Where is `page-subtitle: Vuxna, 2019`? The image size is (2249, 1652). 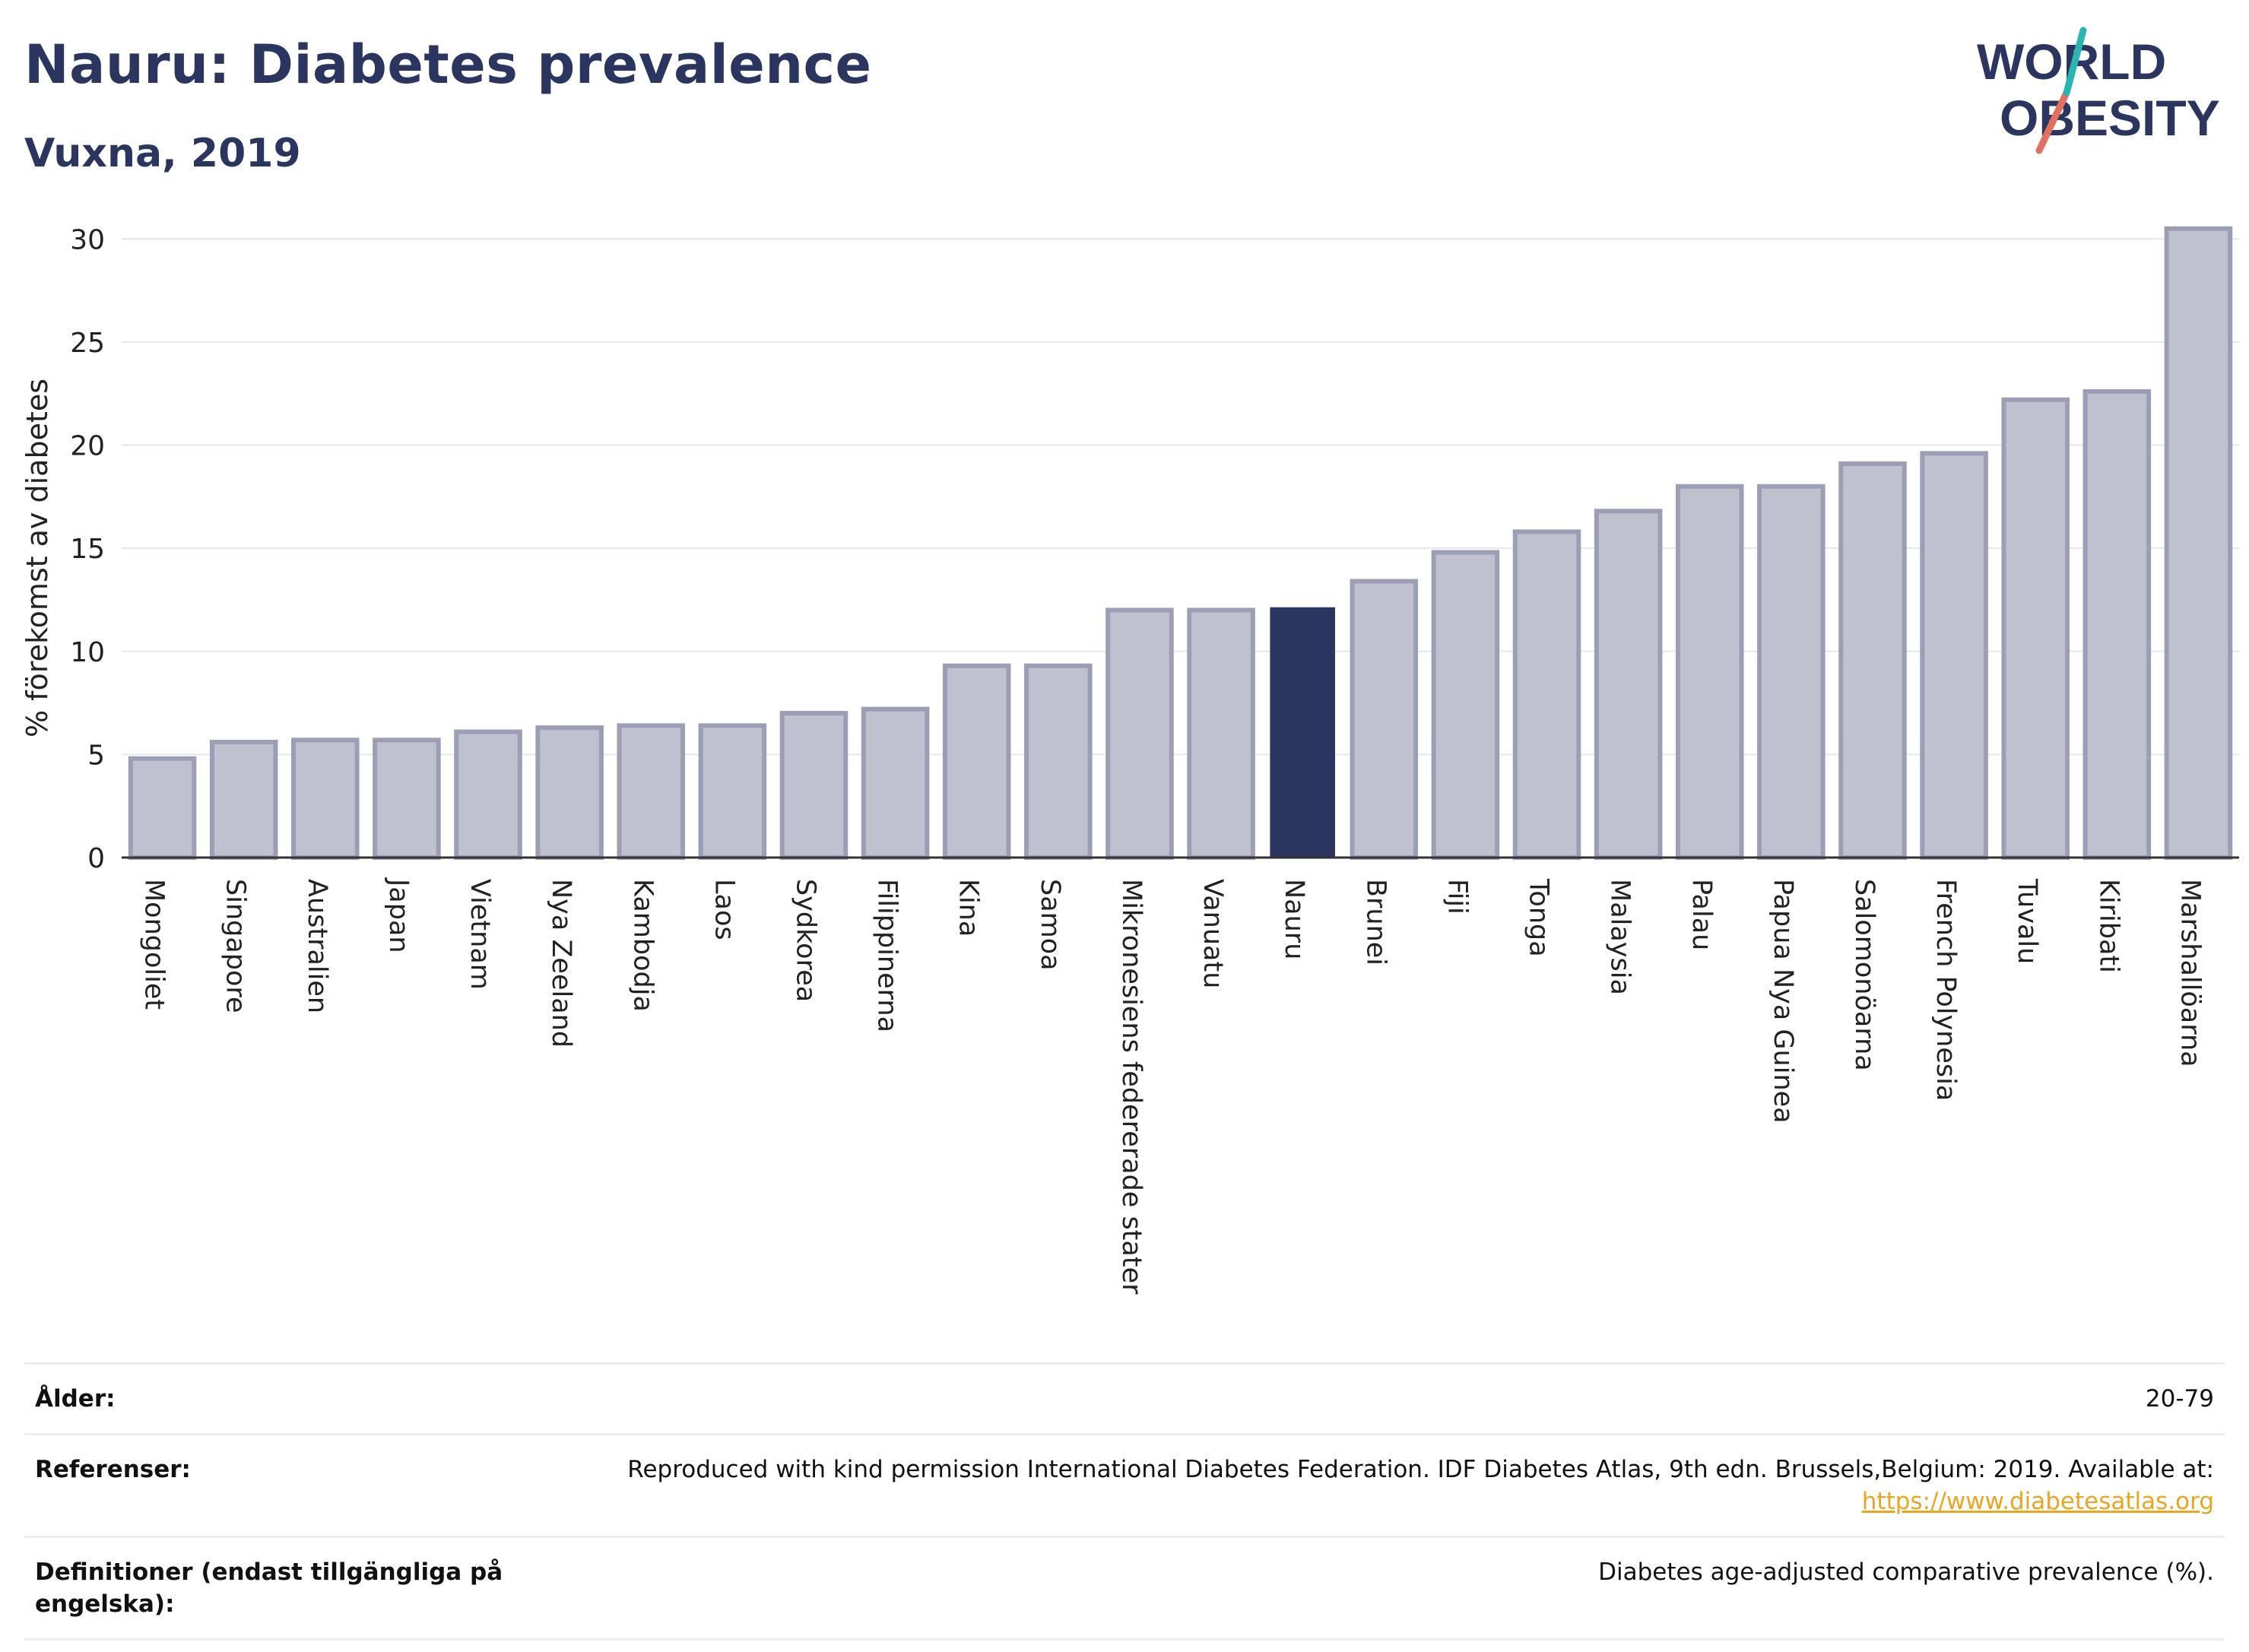
page-subtitle: Vuxna, 2019 is located at coordinates (162, 153).